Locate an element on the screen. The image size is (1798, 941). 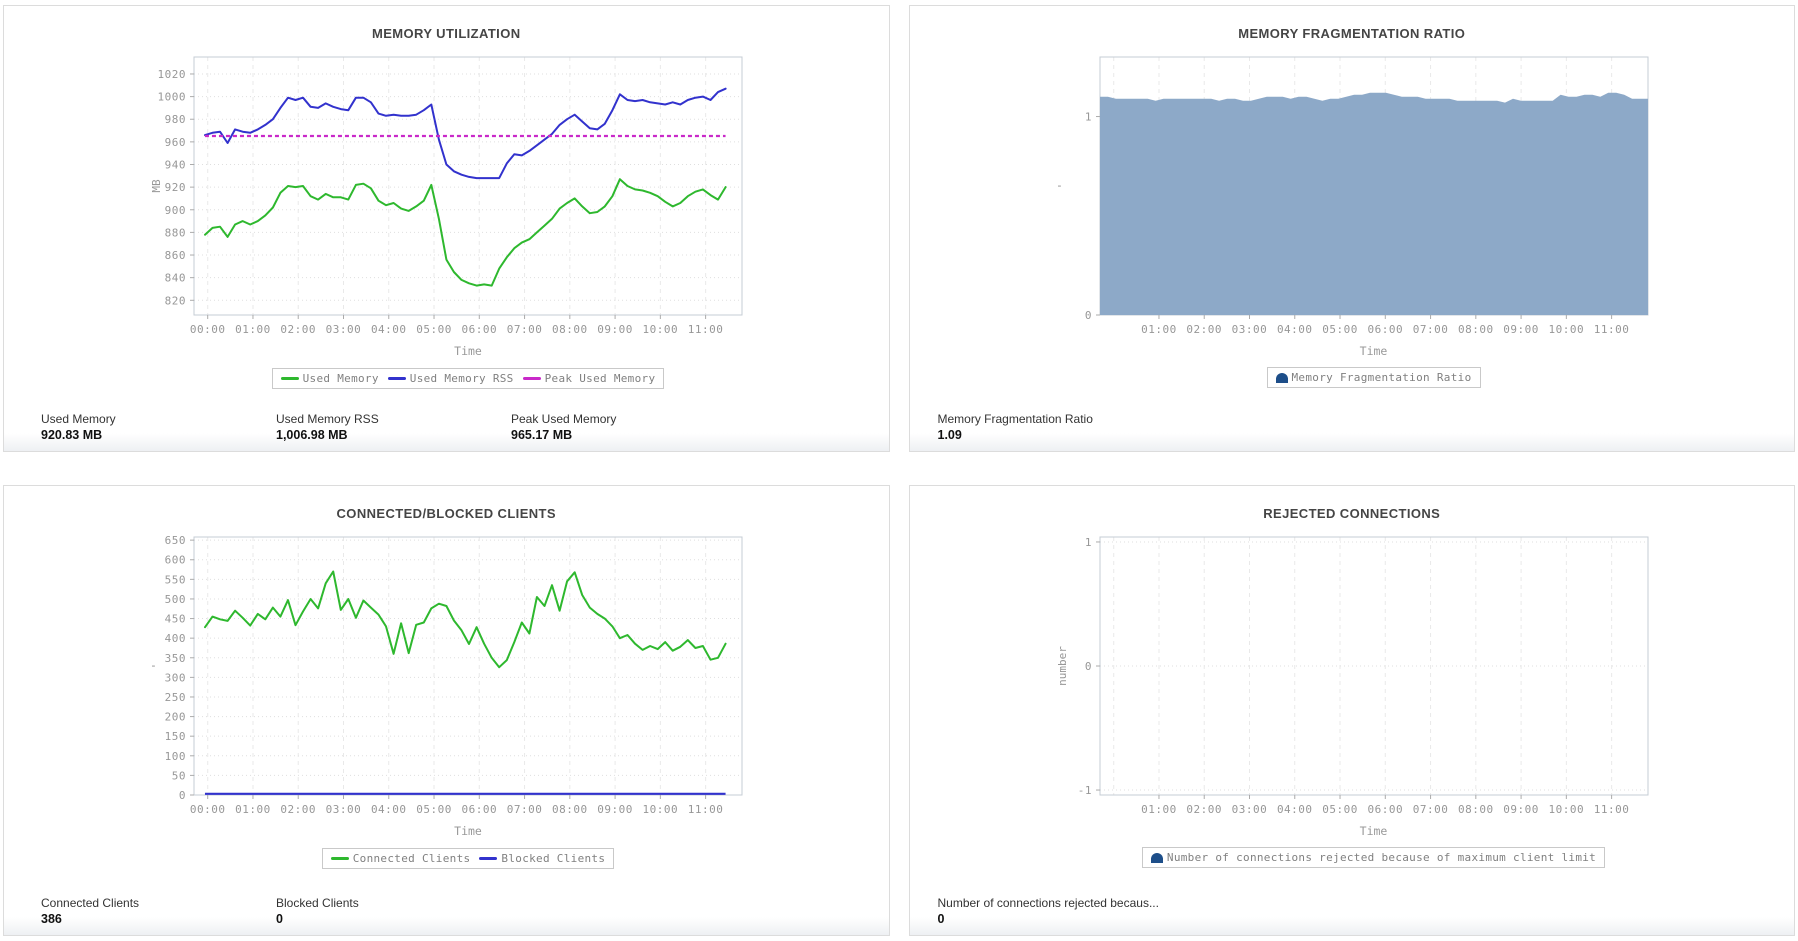
legend-item: Used Memory RSS is located at coordinates (450, 378).